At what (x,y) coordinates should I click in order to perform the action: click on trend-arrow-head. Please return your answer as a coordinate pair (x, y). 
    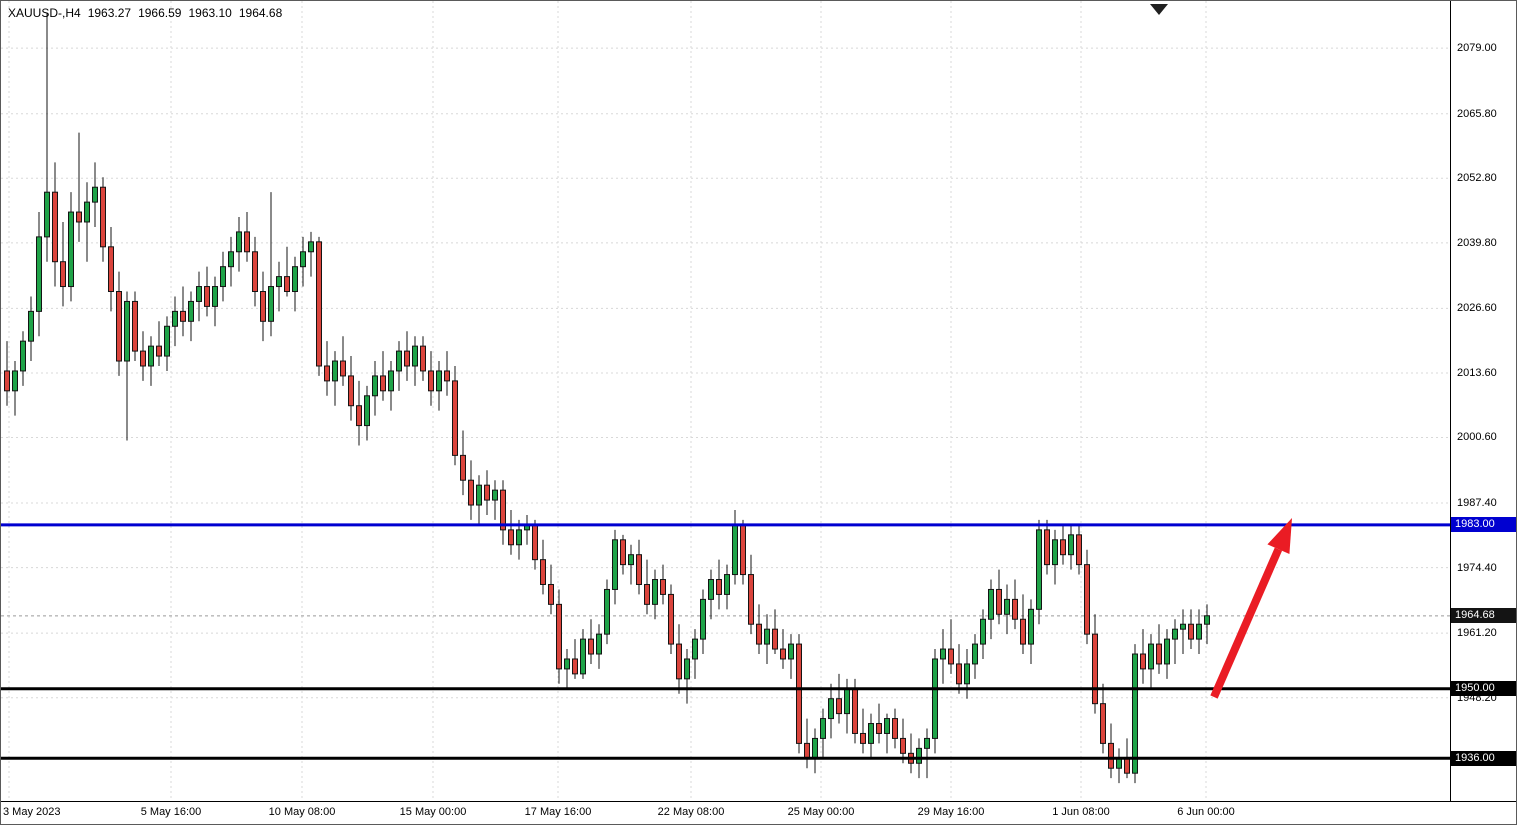
    Looking at the image, I should click on (1279, 536).